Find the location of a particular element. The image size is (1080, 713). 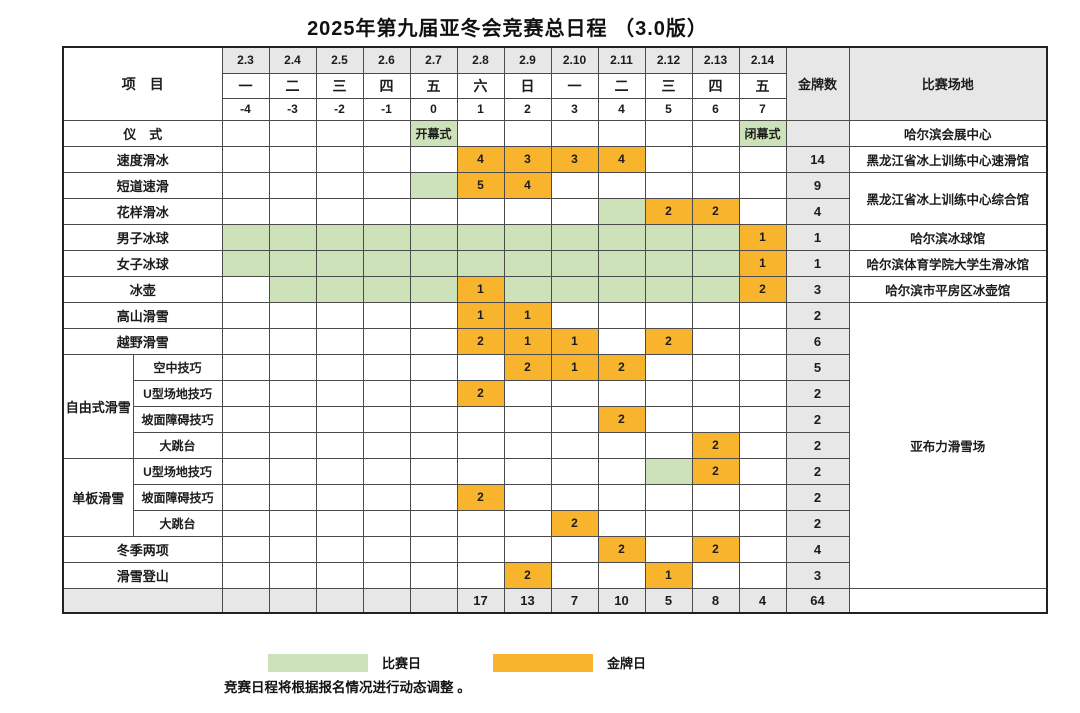

daily-total-cell: 17 is located at coordinates (480, 600).